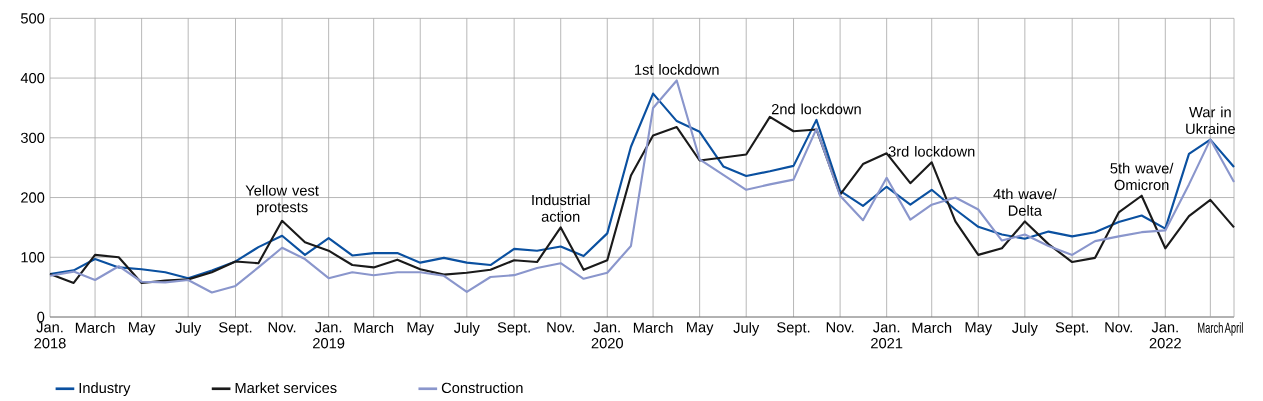 Image resolution: width=1263 pixels, height=401 pixels. What do you see at coordinates (286, 388) in the screenshot?
I see `legend-label: Market services` at bounding box center [286, 388].